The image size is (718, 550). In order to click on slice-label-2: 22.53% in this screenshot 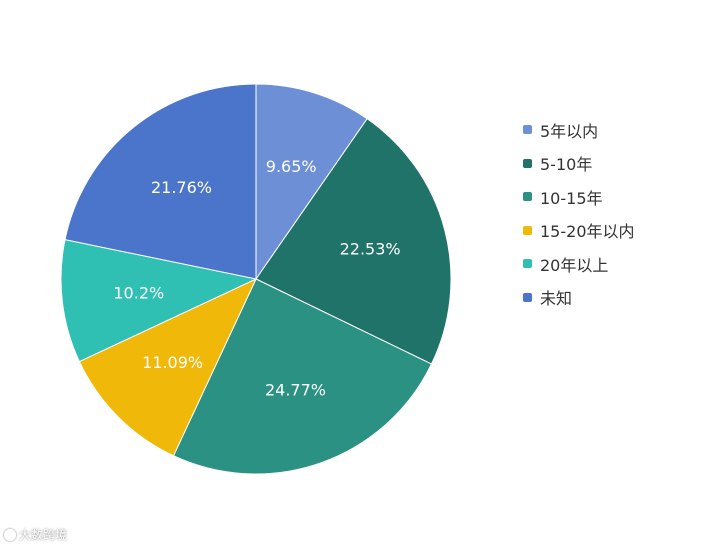, I will do `click(370, 249)`.